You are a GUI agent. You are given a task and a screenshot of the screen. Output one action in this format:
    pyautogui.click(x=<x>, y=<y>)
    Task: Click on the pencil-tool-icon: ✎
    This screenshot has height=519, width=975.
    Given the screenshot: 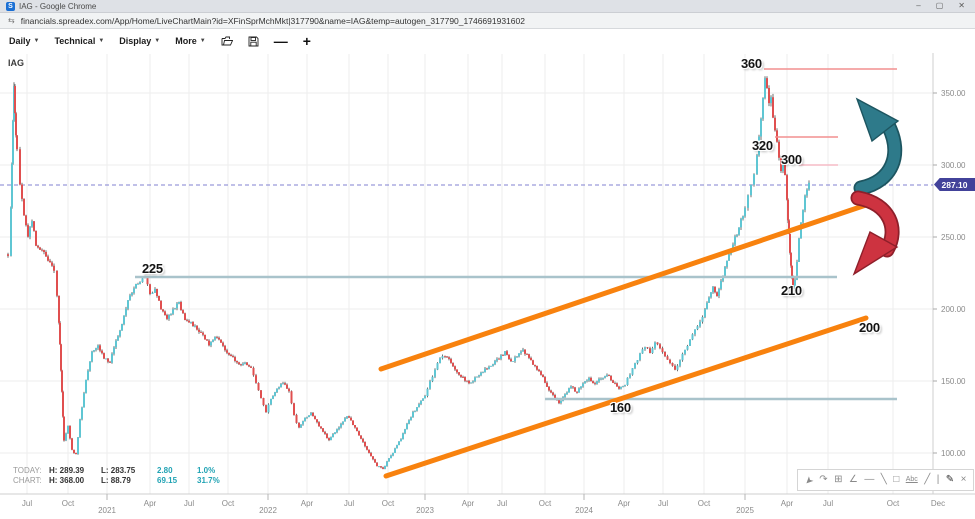 What is the action you would take?
    pyautogui.click(x=950, y=479)
    